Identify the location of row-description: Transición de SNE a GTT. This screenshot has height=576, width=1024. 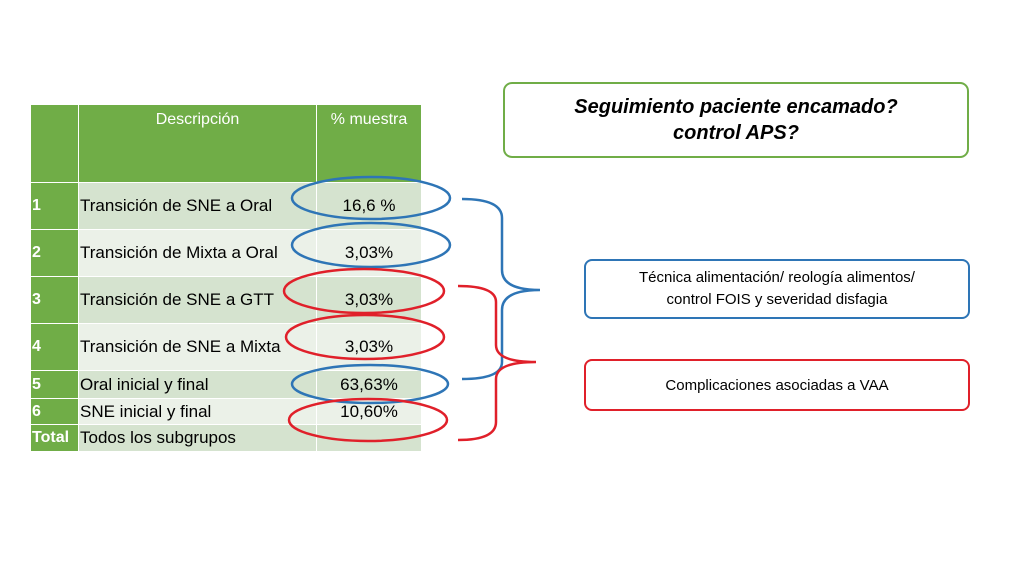
(197, 300).